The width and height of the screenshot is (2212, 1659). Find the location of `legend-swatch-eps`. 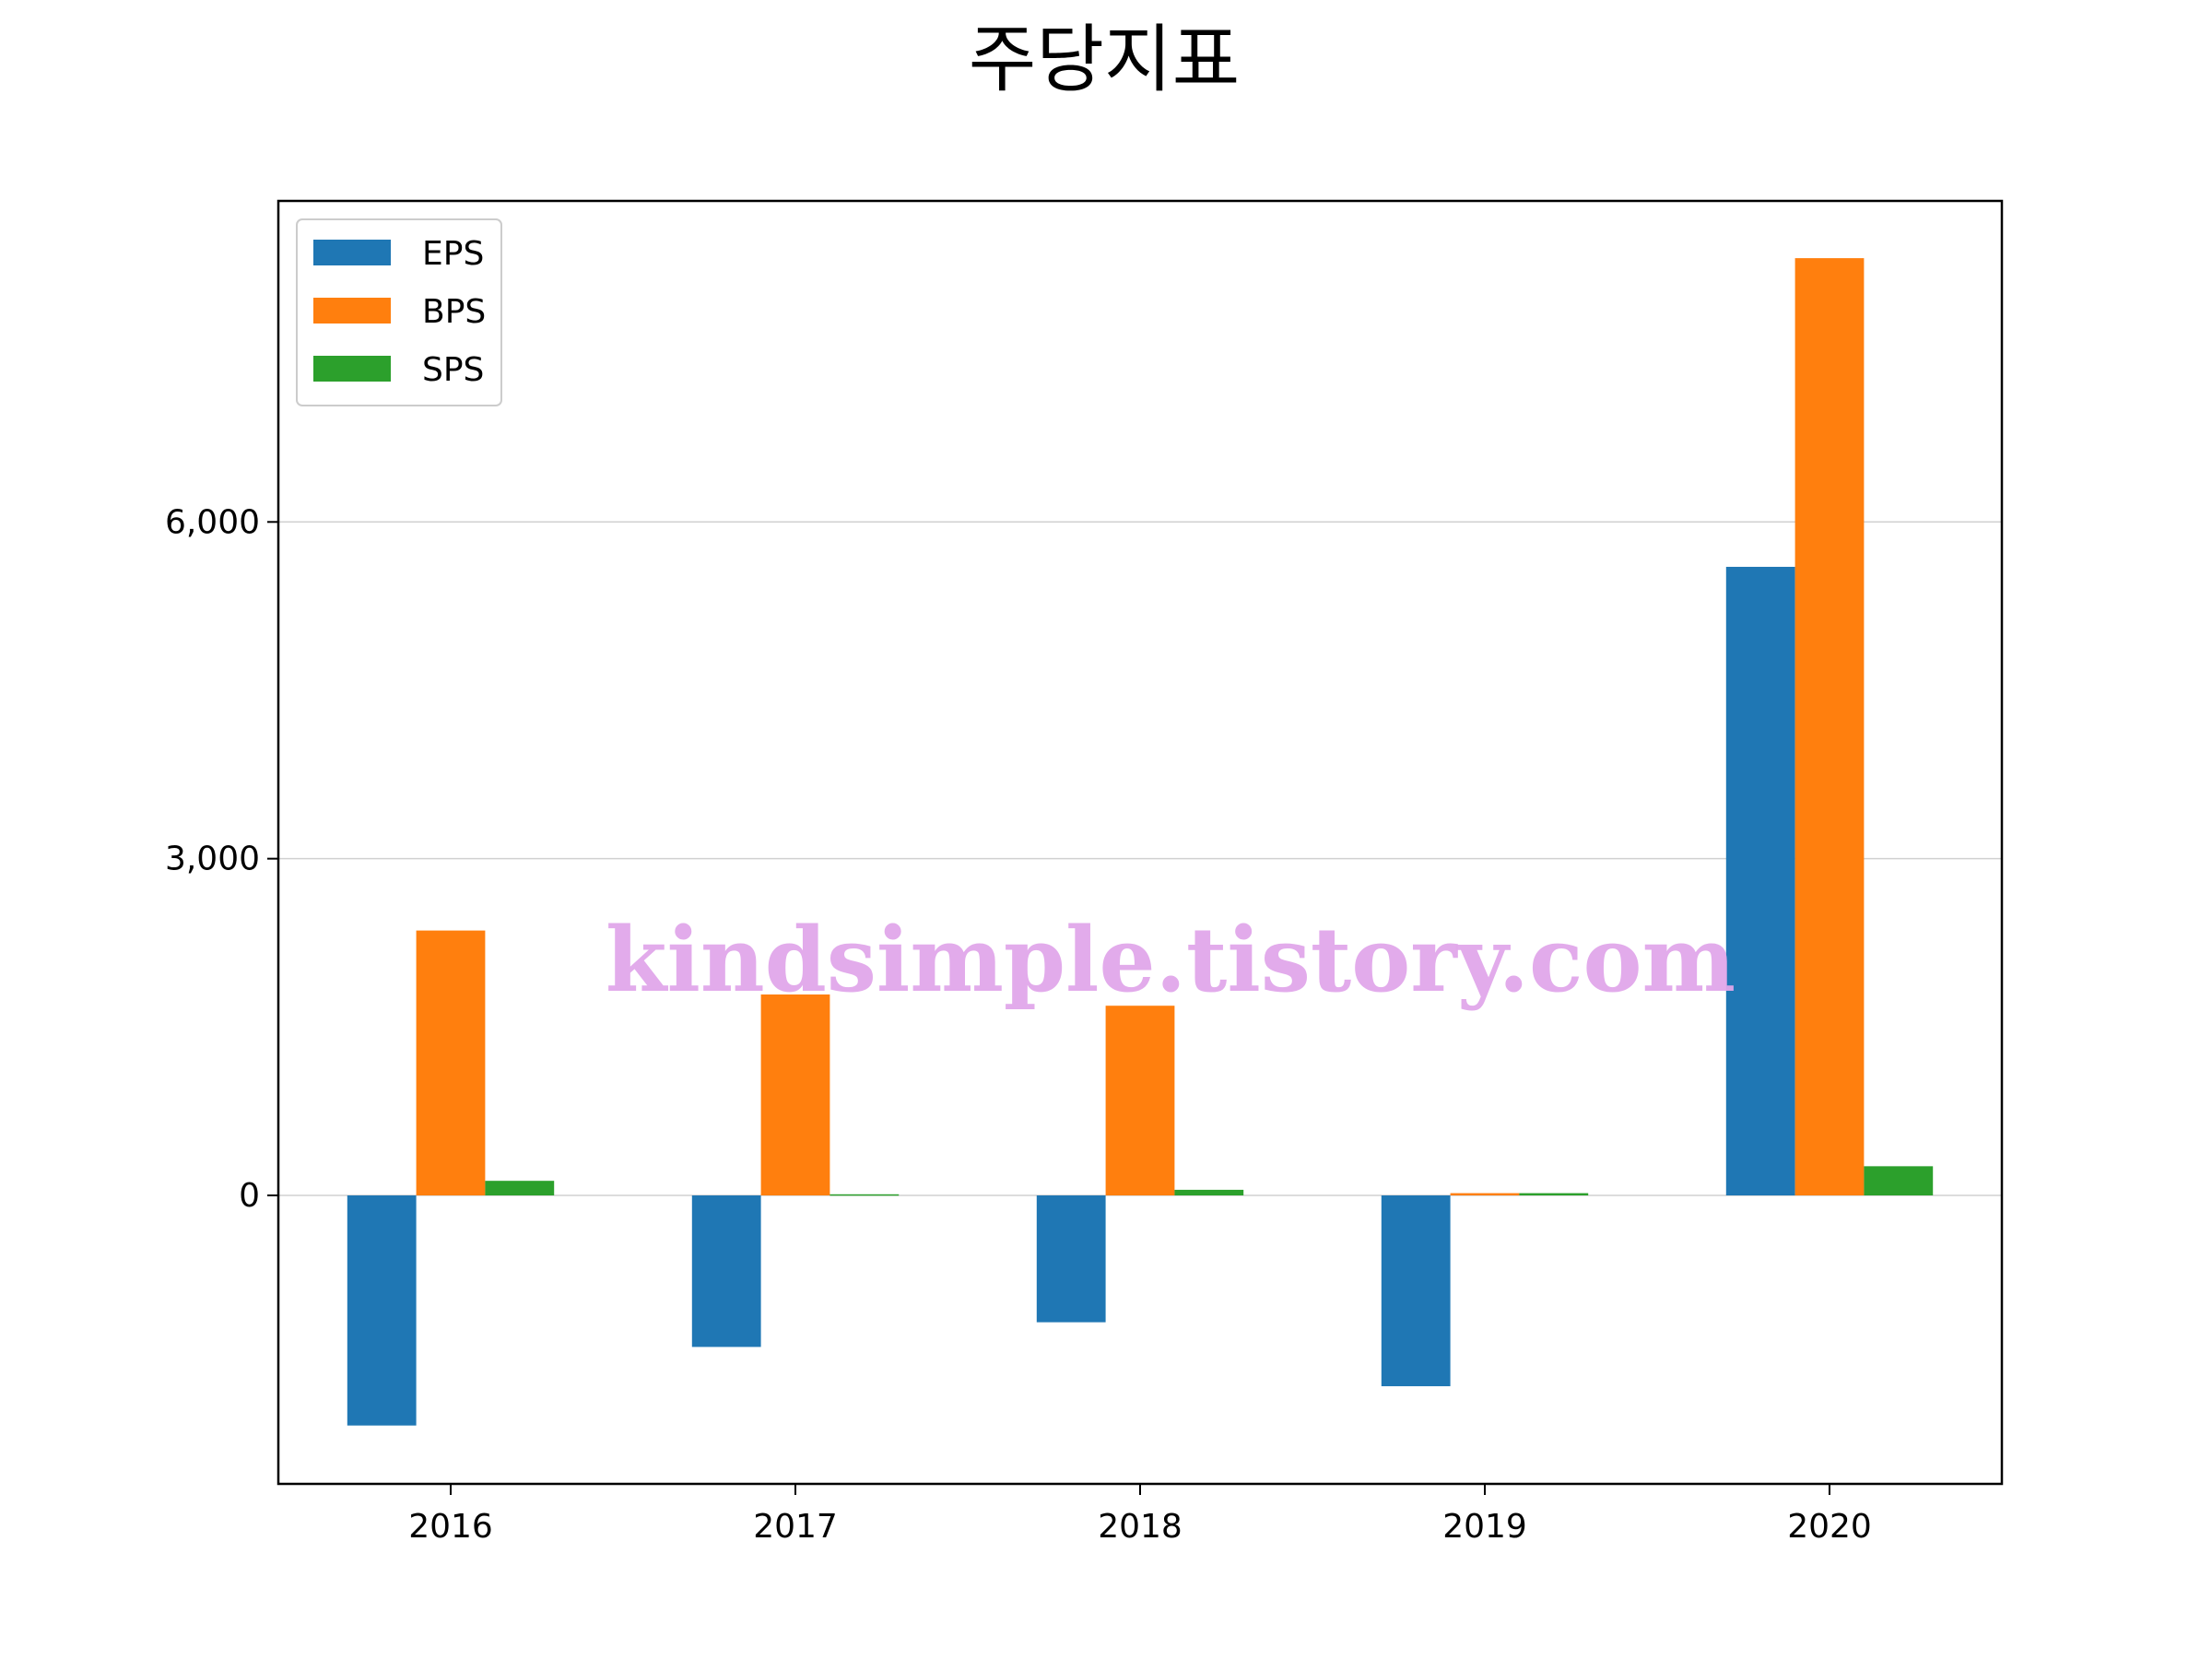

legend-swatch-eps is located at coordinates (352, 252).